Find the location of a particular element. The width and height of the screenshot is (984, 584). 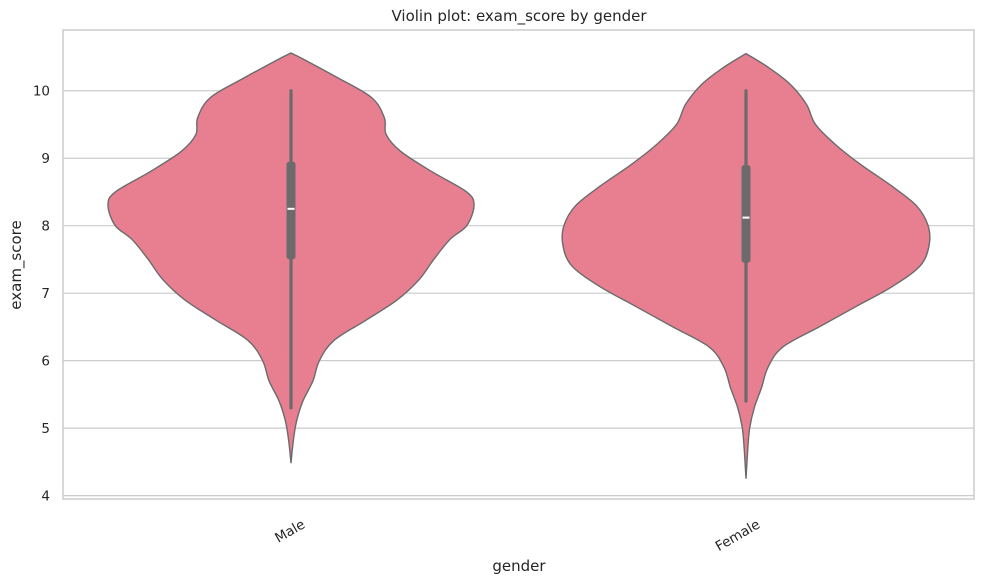

y-tick-label: 10 is located at coordinates (41, 92).